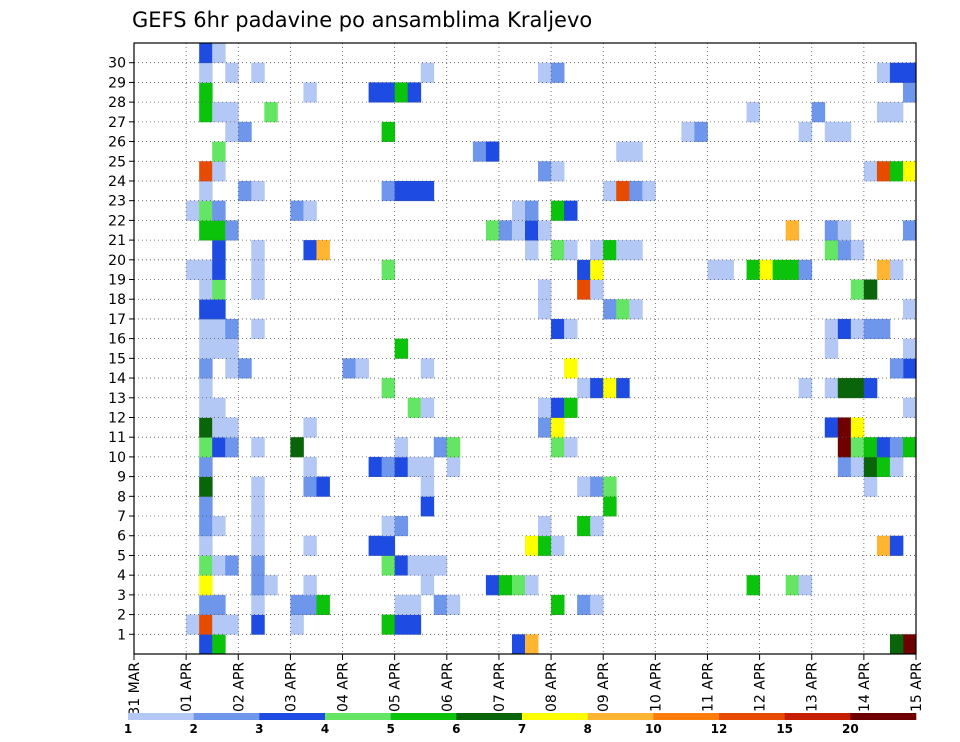 This screenshot has height=742, width=960. What do you see at coordinates (520, 724) in the screenshot?
I see `colorbar: 1 2 3 4 5 6 7 8 10 12 15 20` at bounding box center [520, 724].